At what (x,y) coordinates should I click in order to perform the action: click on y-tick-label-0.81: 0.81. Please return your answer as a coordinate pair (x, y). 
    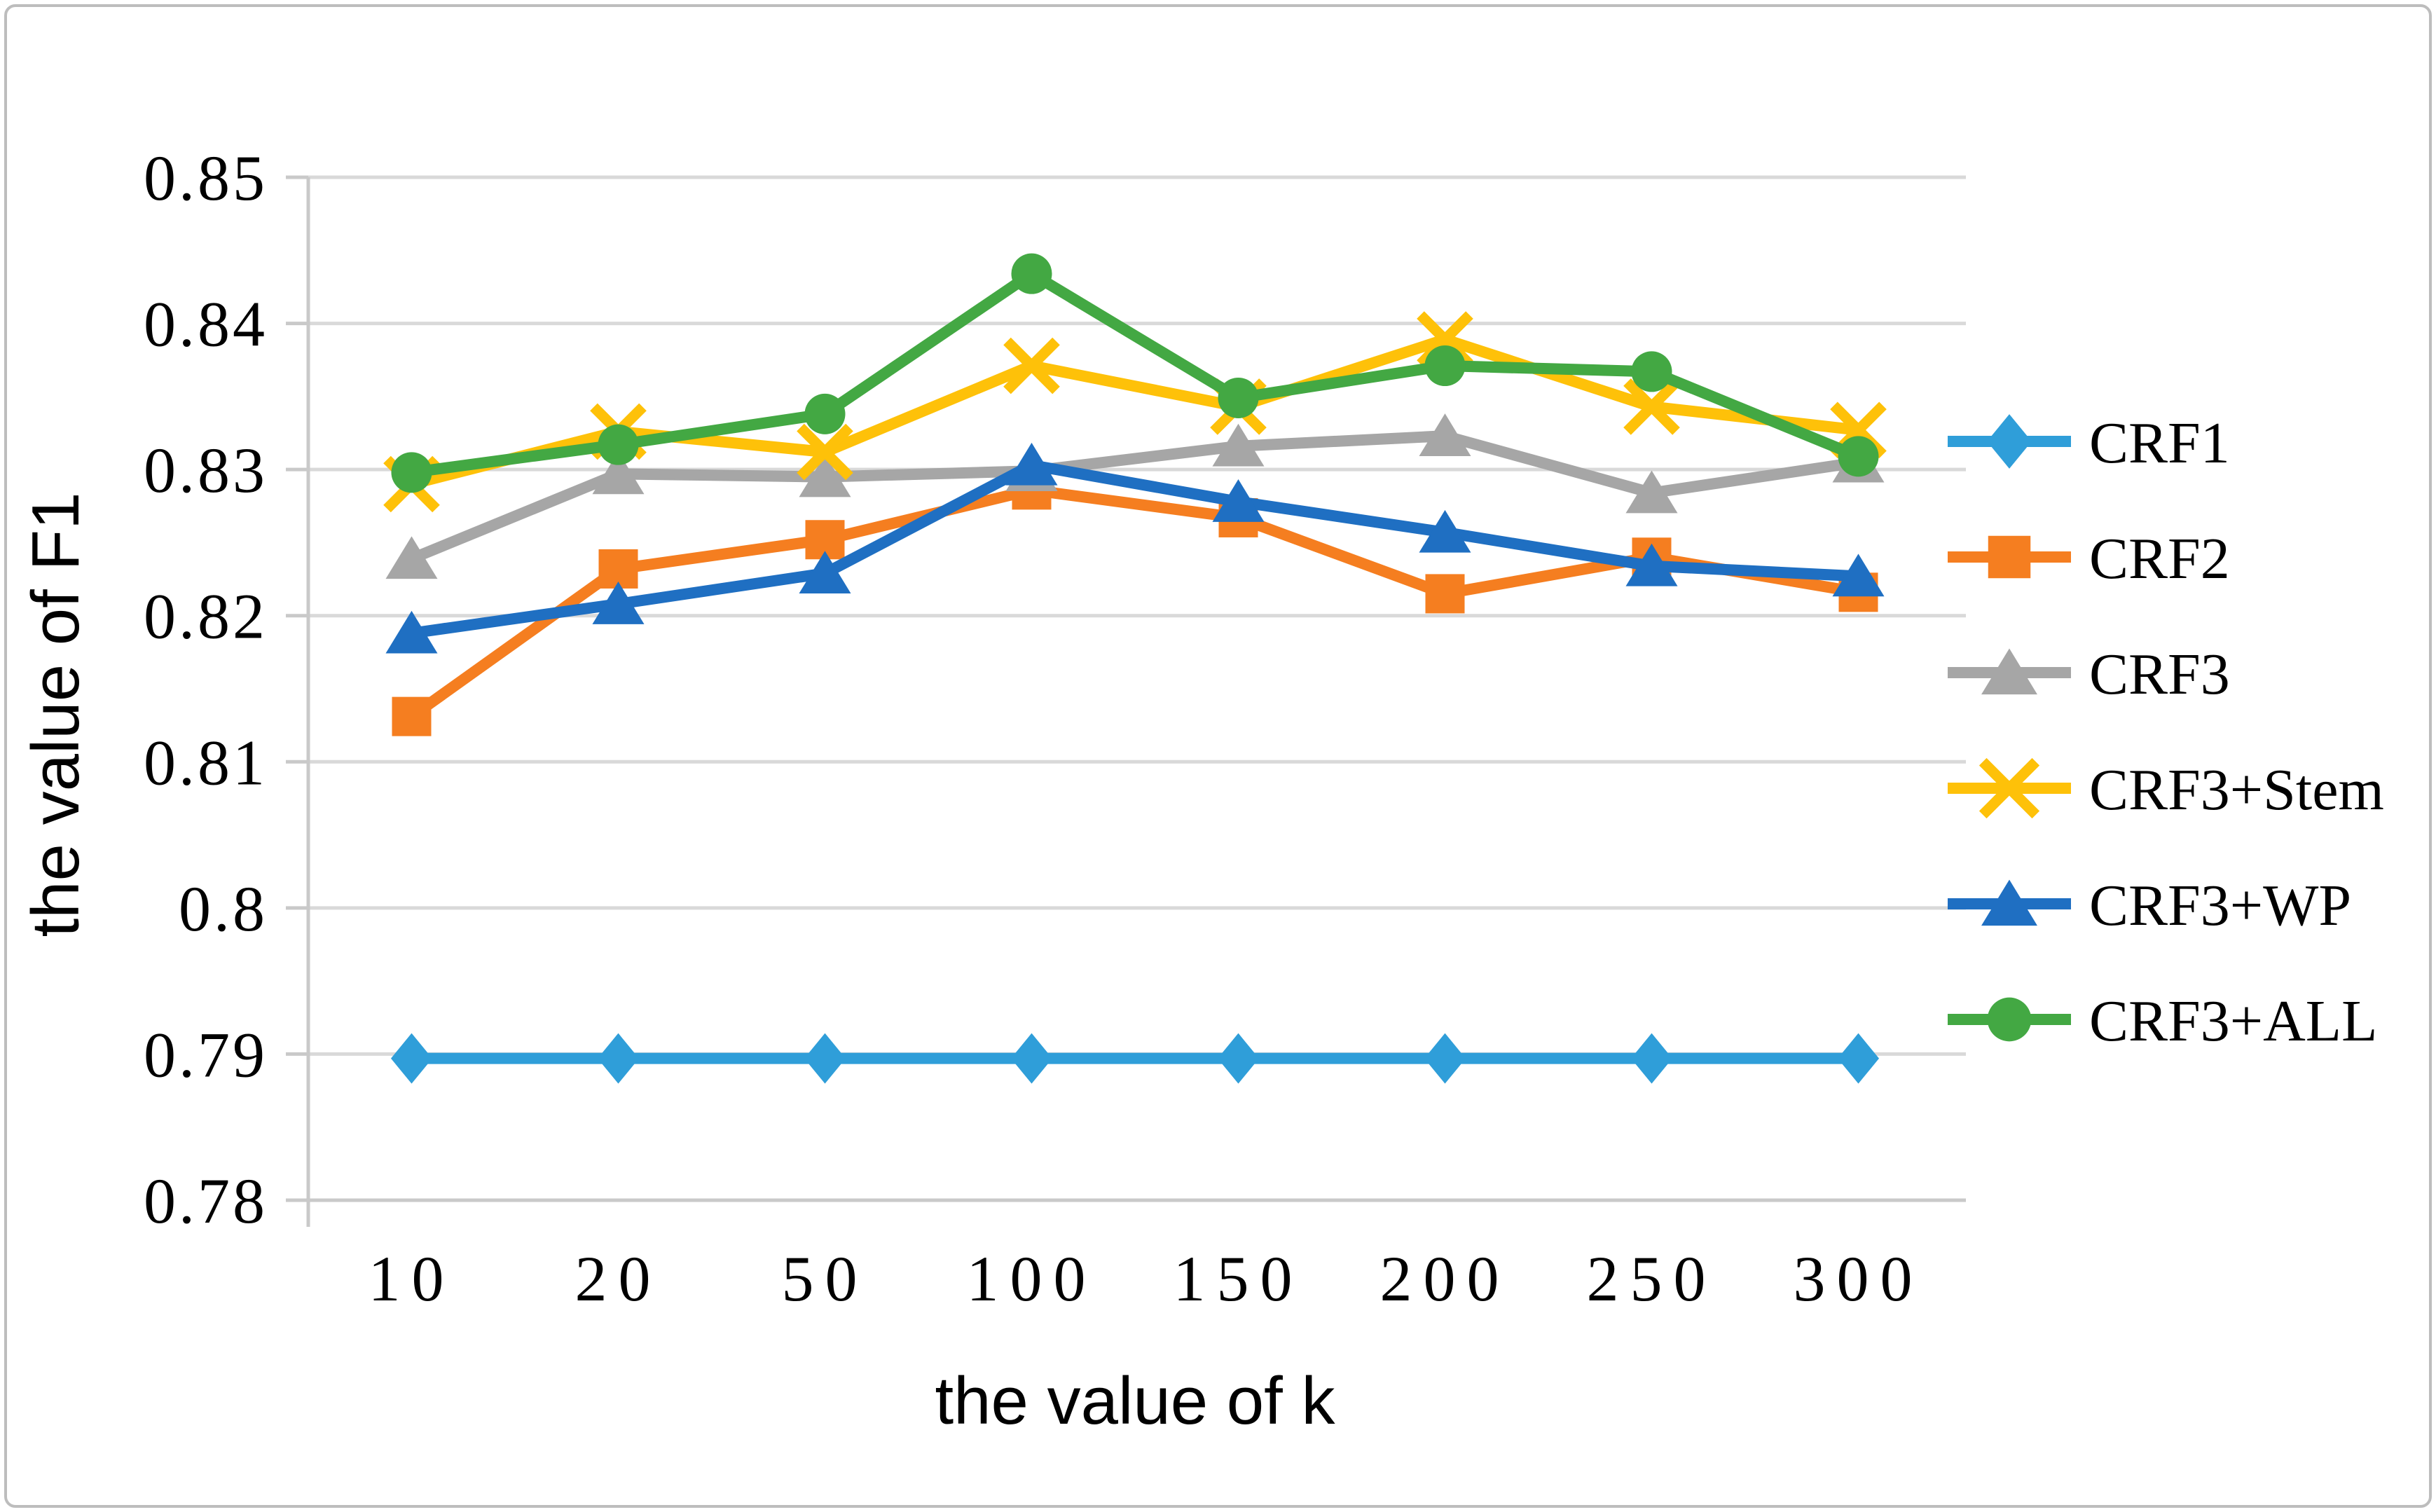
    Looking at the image, I should click on (206, 763).